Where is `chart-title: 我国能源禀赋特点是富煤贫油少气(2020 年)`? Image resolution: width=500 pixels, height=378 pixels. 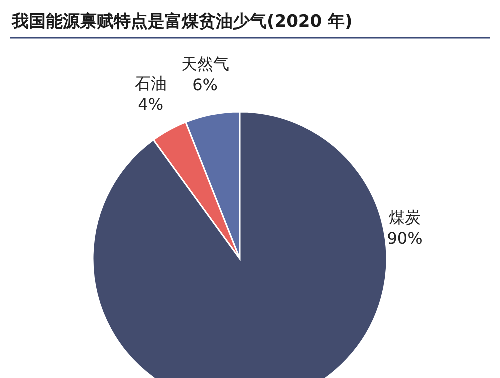 chart-title: 我国能源禀赋特点是富煤贫油少气(2020 年) is located at coordinates (182, 22).